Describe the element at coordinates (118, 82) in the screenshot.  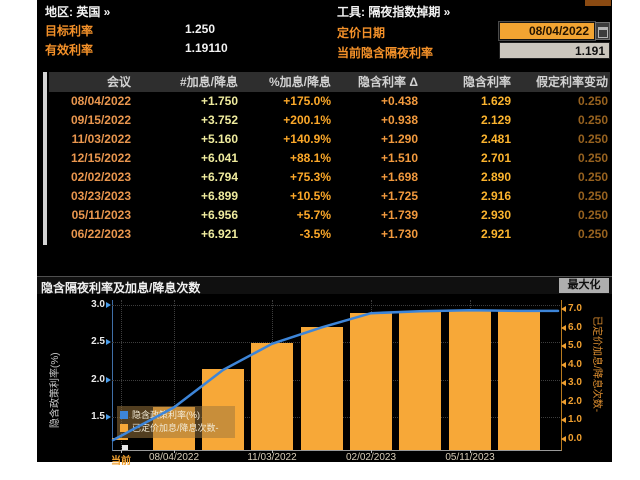
I see `column-header: 会议` at that location.